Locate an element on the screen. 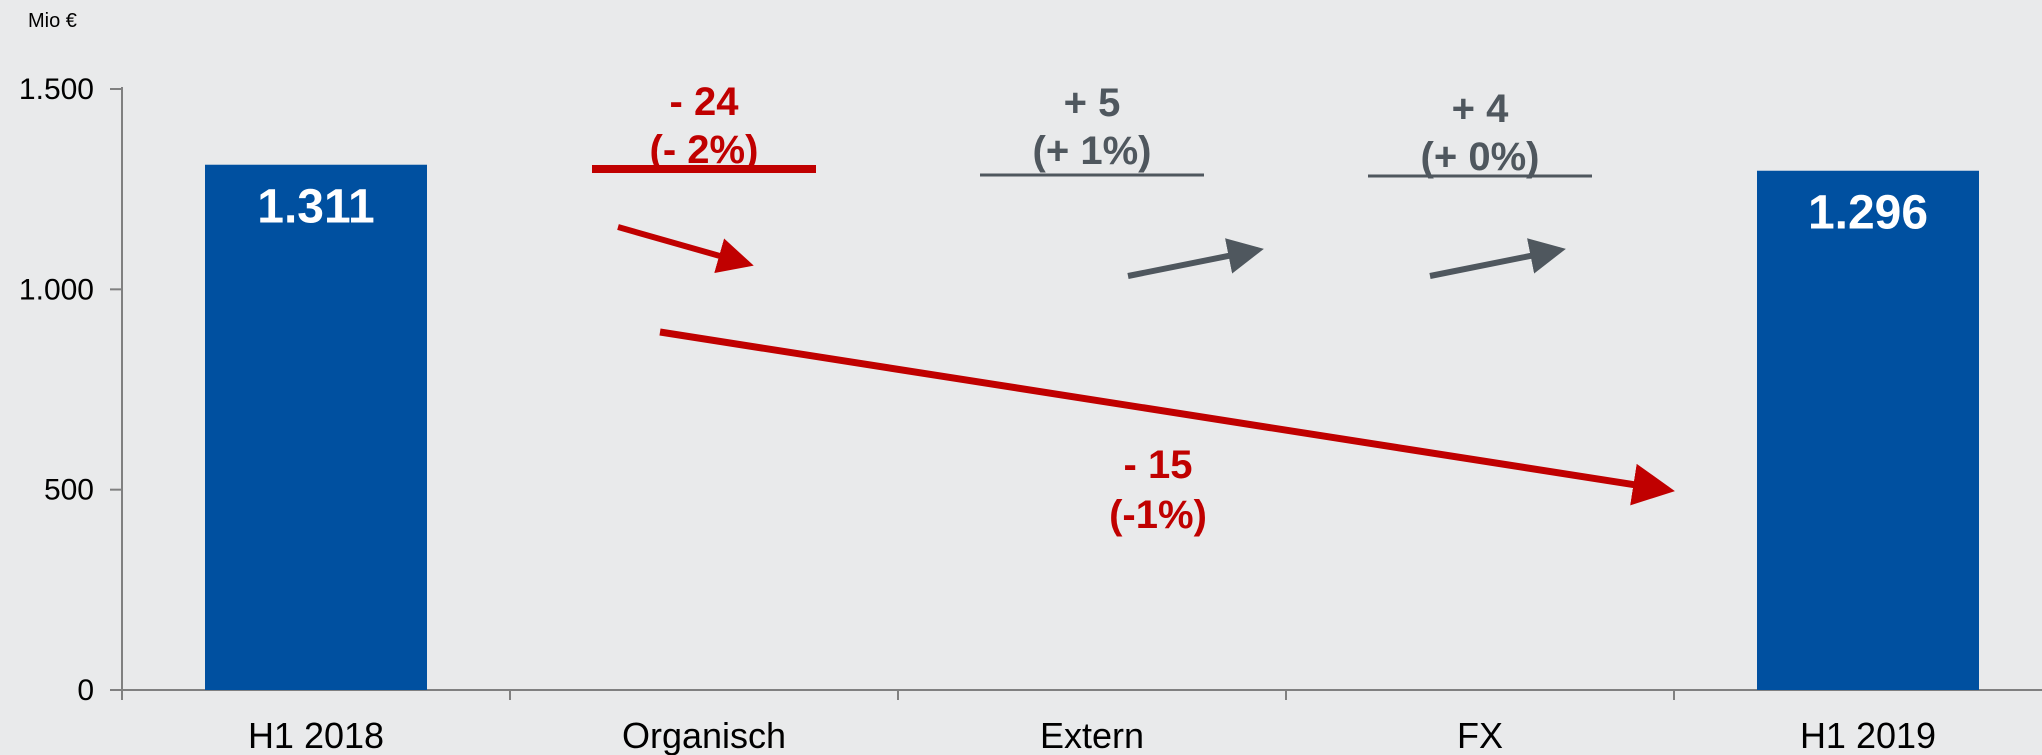 This screenshot has width=2042, height=755. x-tick-label: Extern is located at coordinates (1092, 735).